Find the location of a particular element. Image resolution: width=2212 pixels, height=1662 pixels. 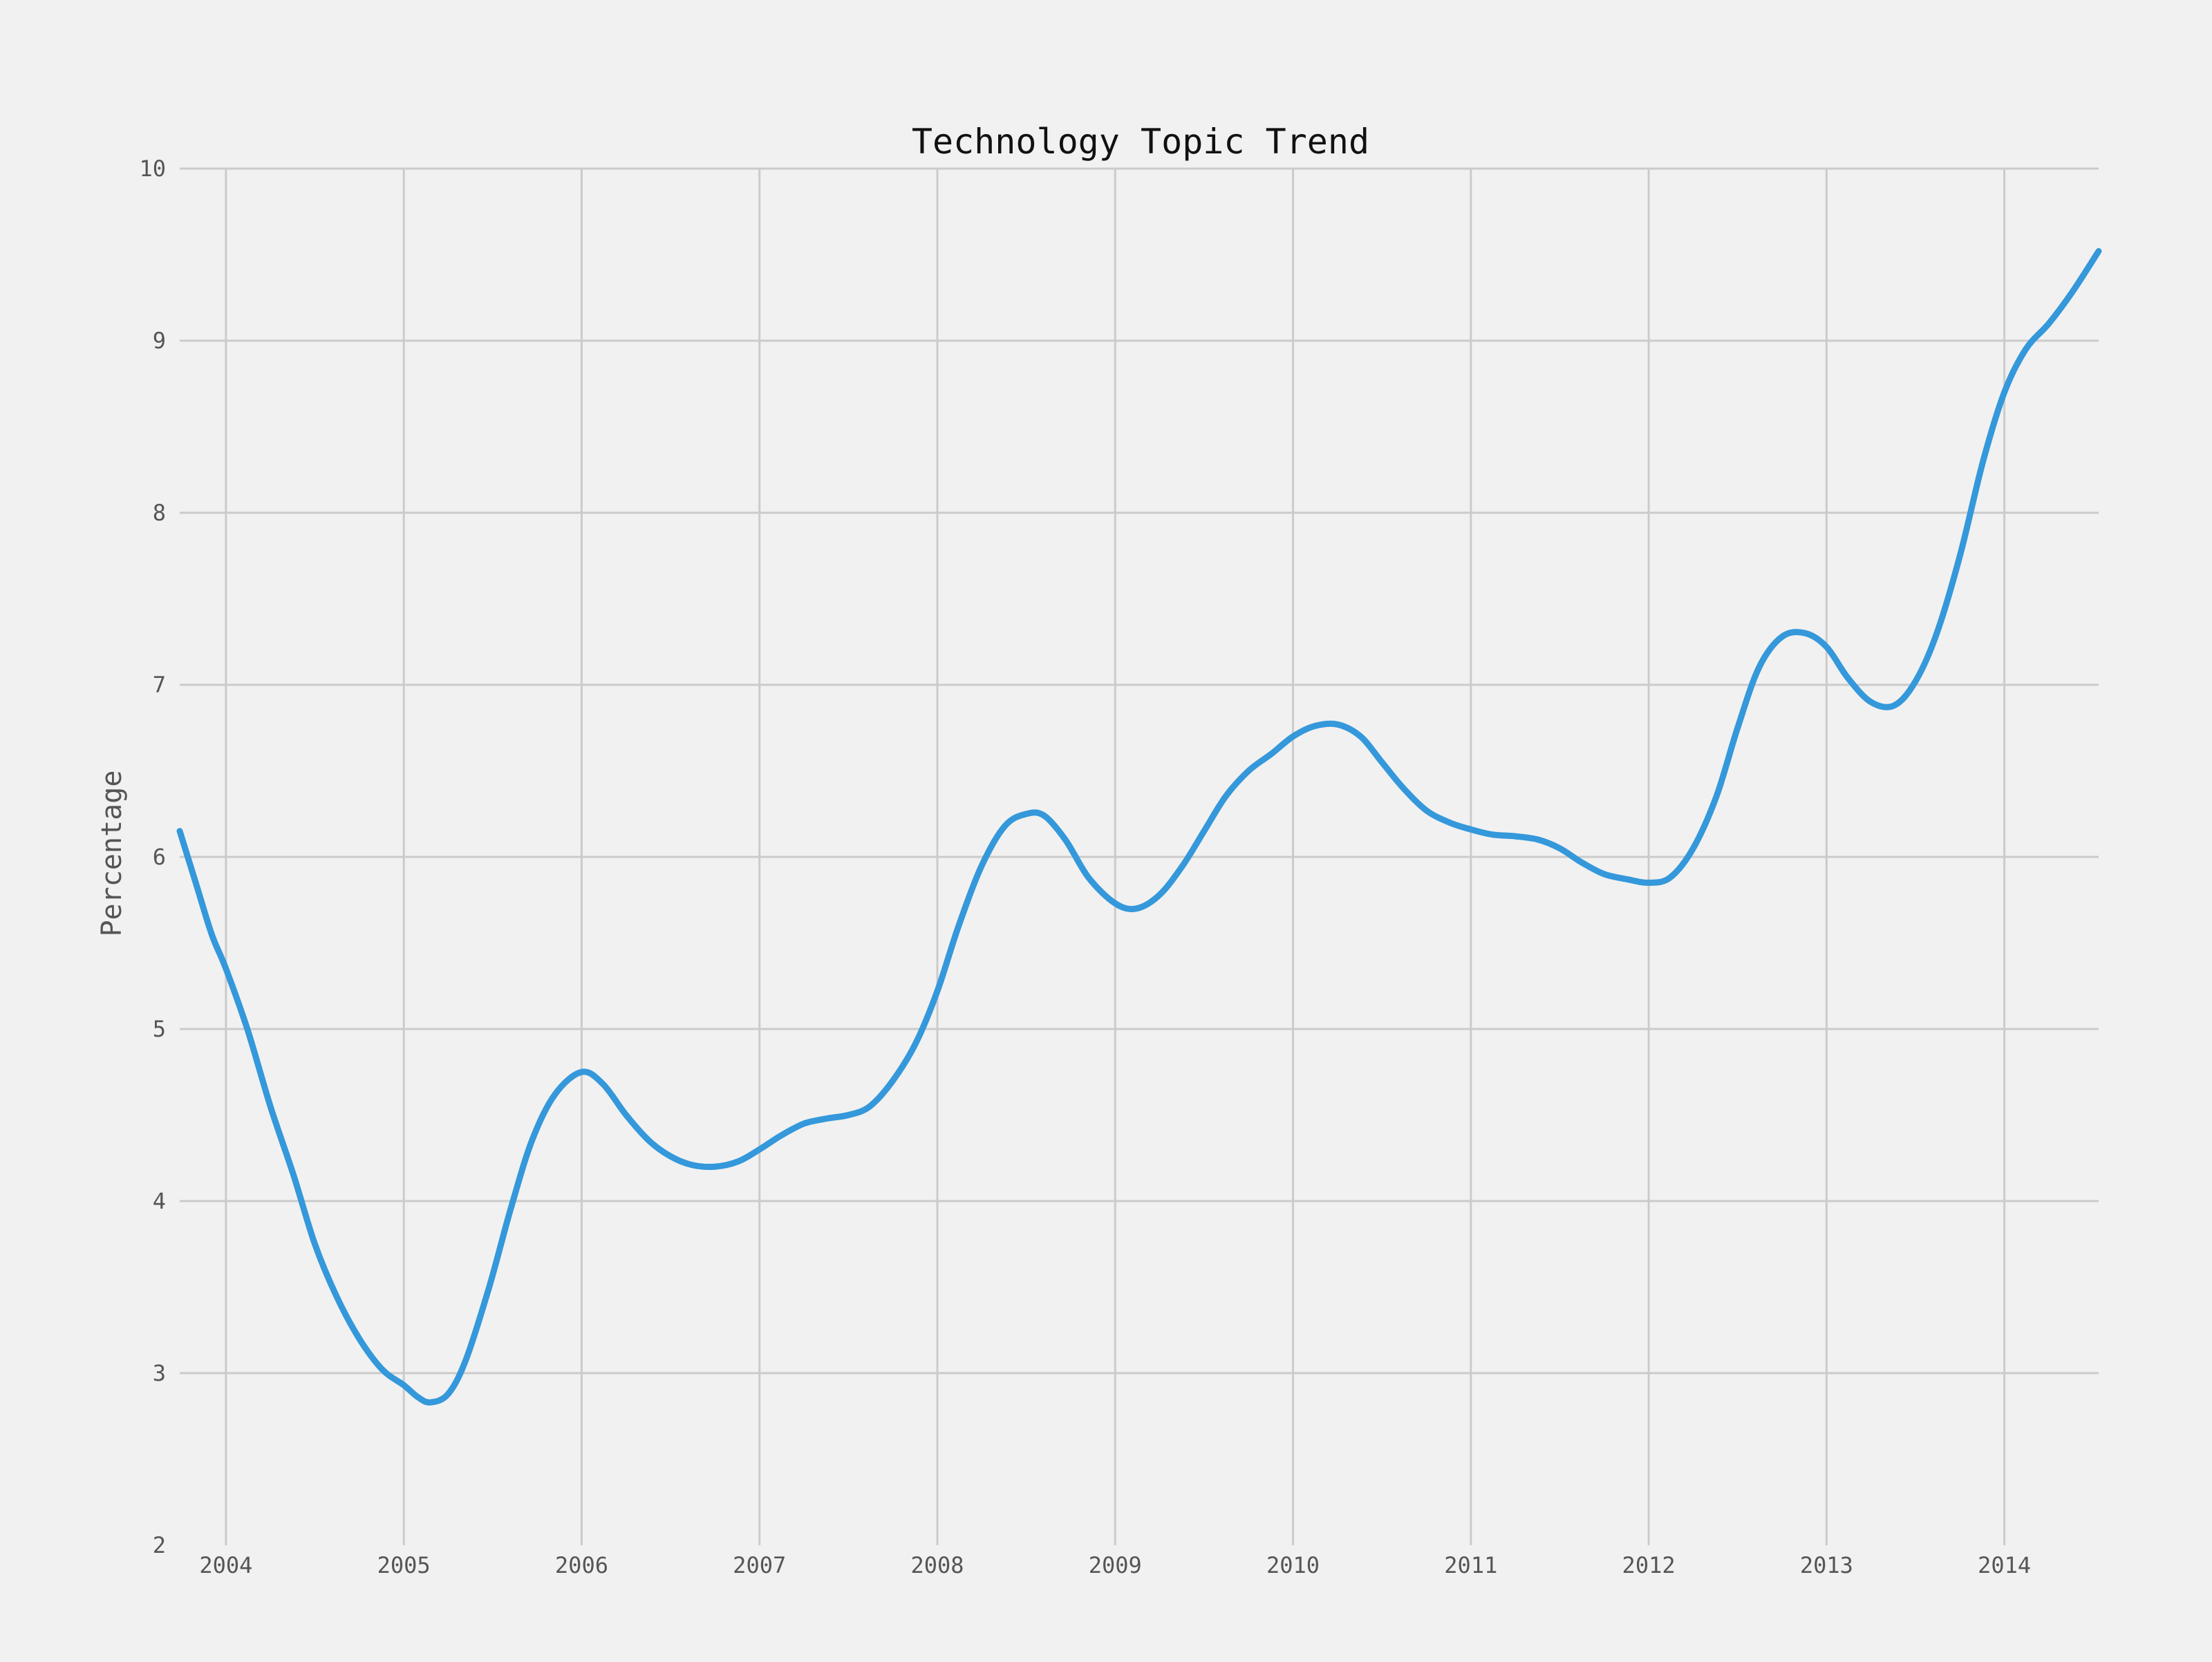

y-tick-label: 9 is located at coordinates (159, 341).